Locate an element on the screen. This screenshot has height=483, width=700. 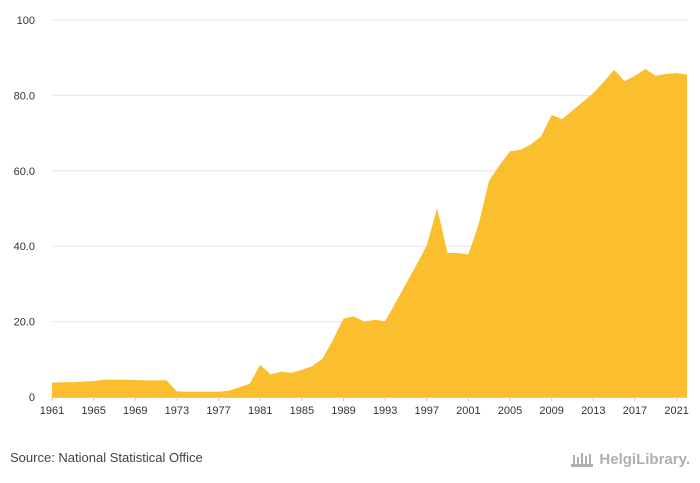
x-tick-label: 1965 is located at coordinates (93, 411).